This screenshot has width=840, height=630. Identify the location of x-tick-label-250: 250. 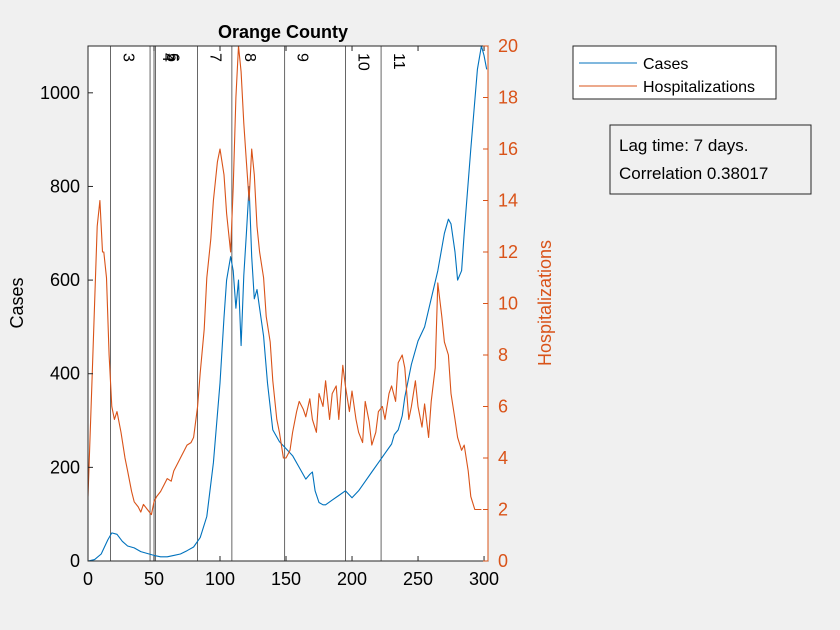
(418, 579).